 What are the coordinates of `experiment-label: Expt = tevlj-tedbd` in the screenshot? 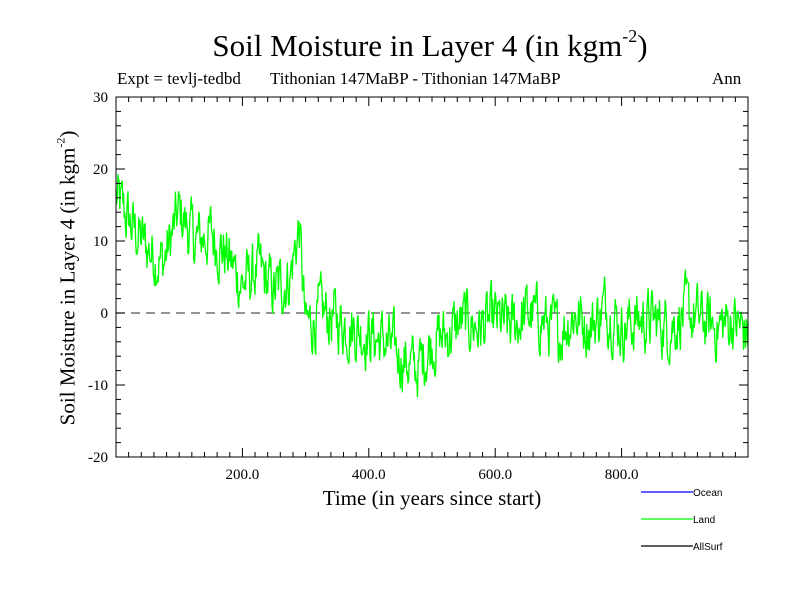 It's located at (179, 78).